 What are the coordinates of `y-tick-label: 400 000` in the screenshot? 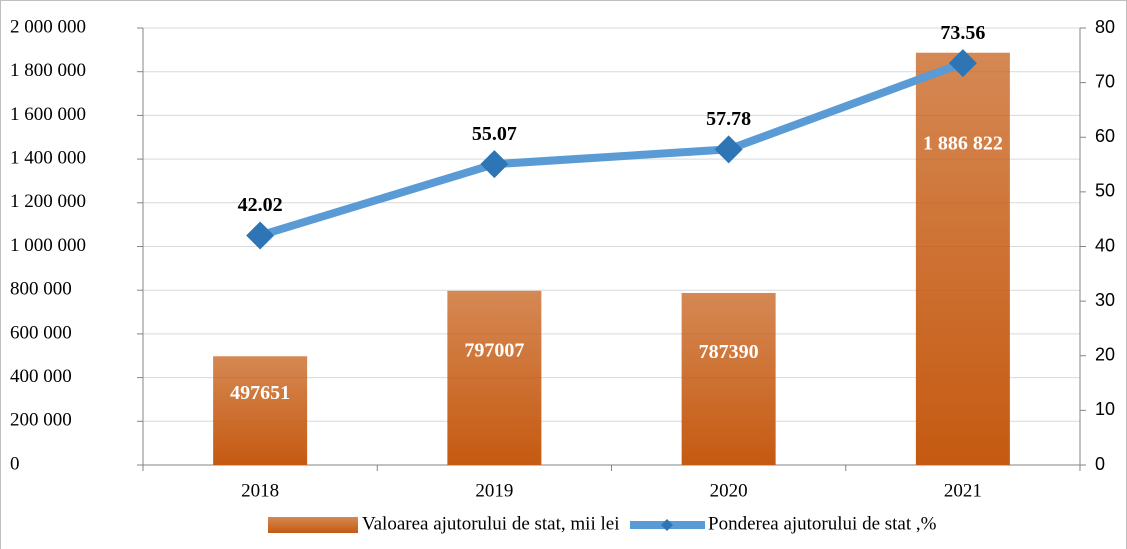 It's located at (41, 376).